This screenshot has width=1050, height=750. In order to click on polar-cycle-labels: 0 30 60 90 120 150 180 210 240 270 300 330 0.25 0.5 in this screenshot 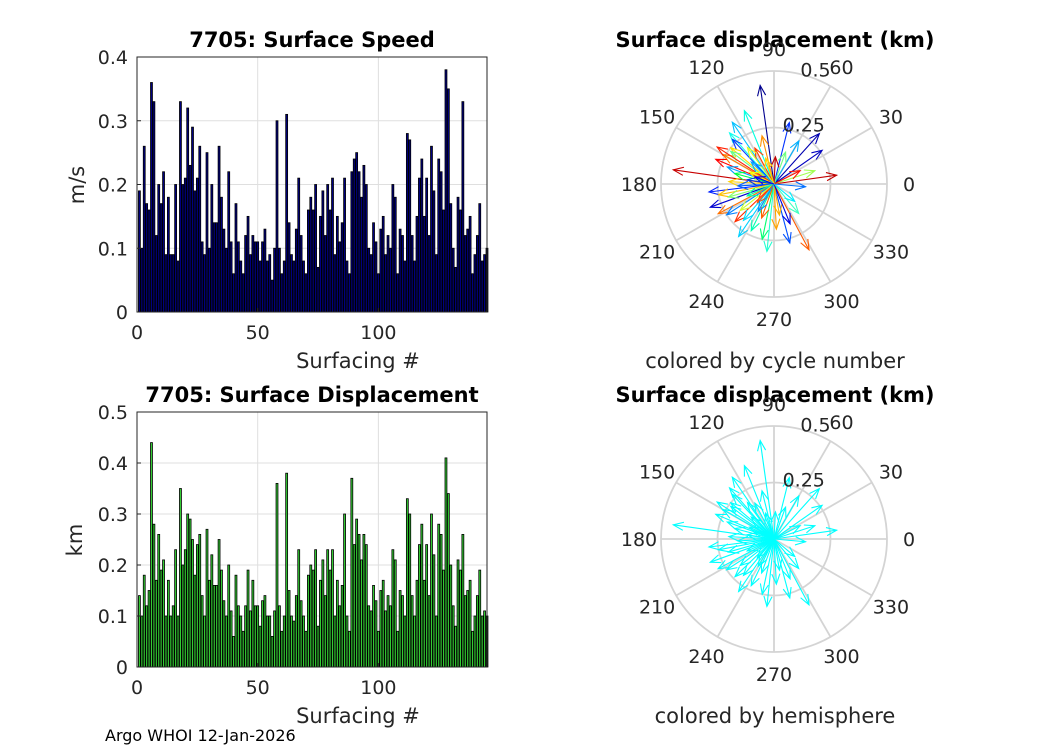, I will do `click(768, 185)`.